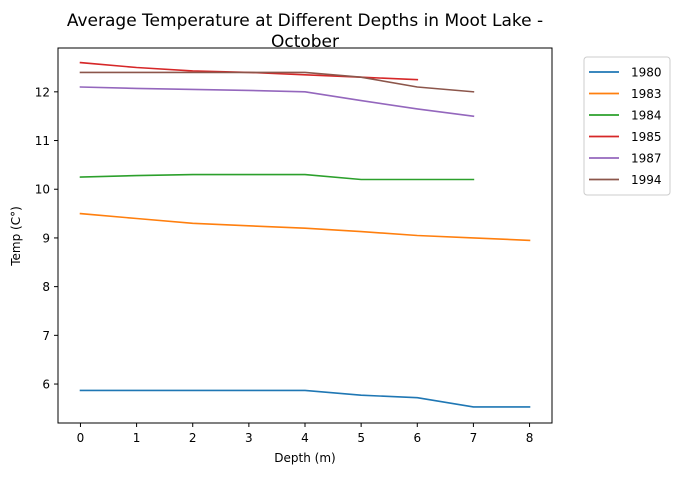 The height and width of the screenshot is (479, 680). I want to click on x-tick-label: 3, so click(249, 438).